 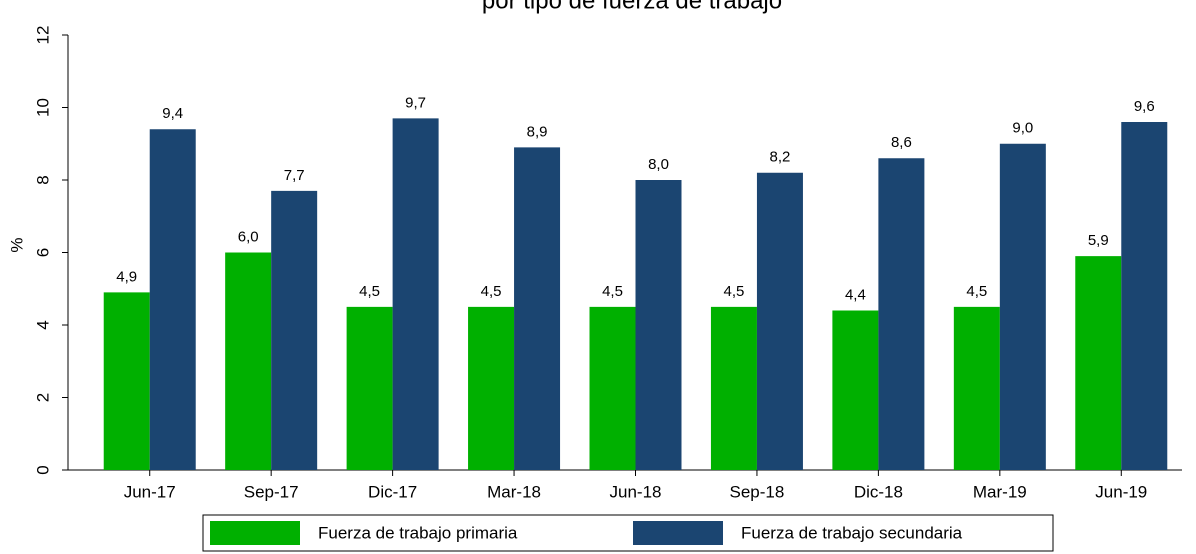 I want to click on value-label: 8,2, so click(x=780, y=157).